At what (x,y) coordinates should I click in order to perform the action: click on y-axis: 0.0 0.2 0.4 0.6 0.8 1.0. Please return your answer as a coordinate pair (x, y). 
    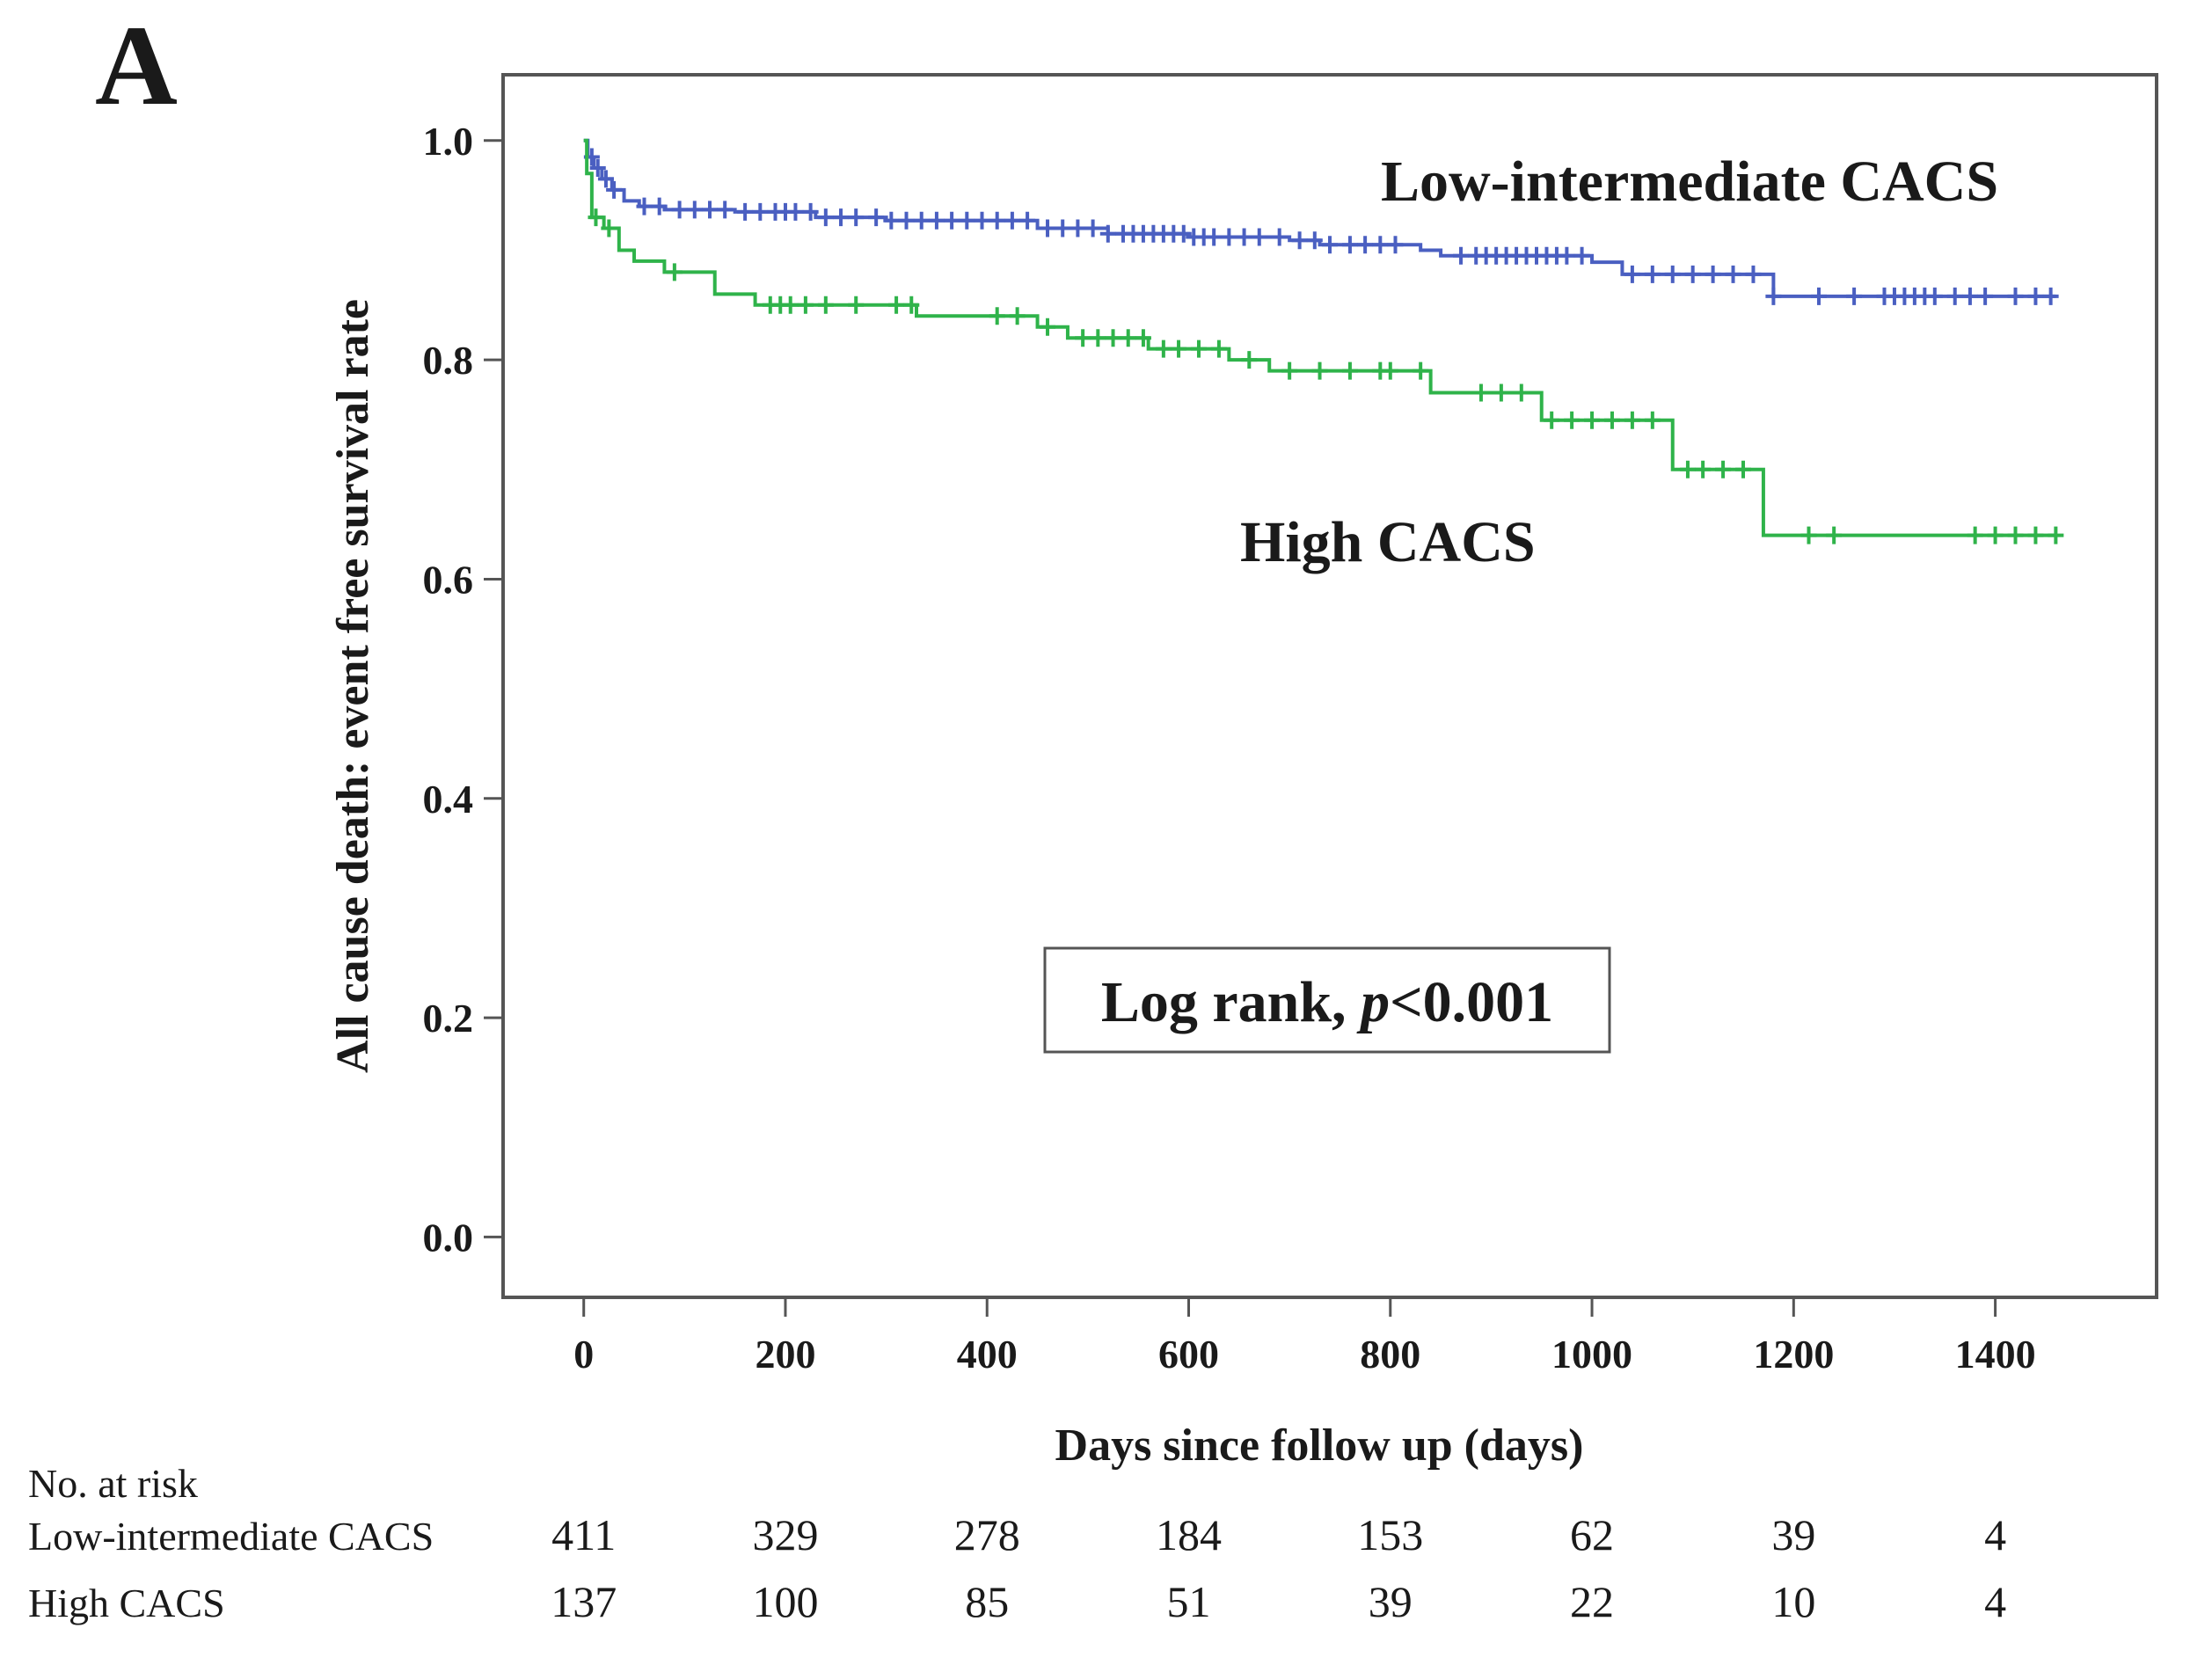
    Looking at the image, I should click on (463, 689).